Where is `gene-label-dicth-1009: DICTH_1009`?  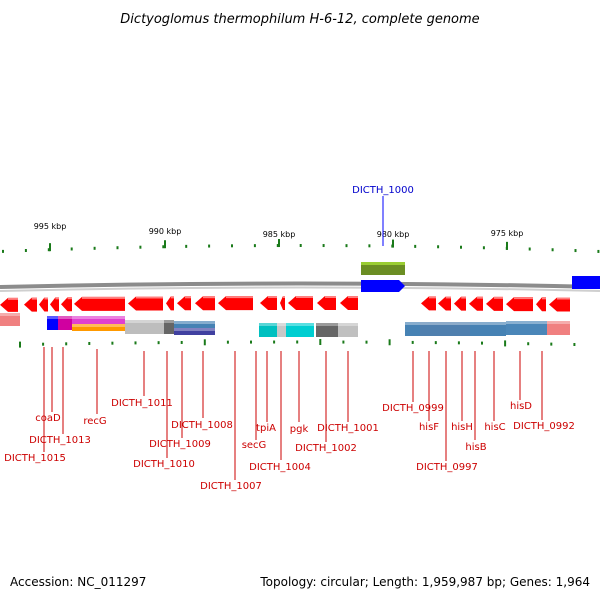 gene-label-dicth-1009: DICTH_1009 is located at coordinates (180, 444).